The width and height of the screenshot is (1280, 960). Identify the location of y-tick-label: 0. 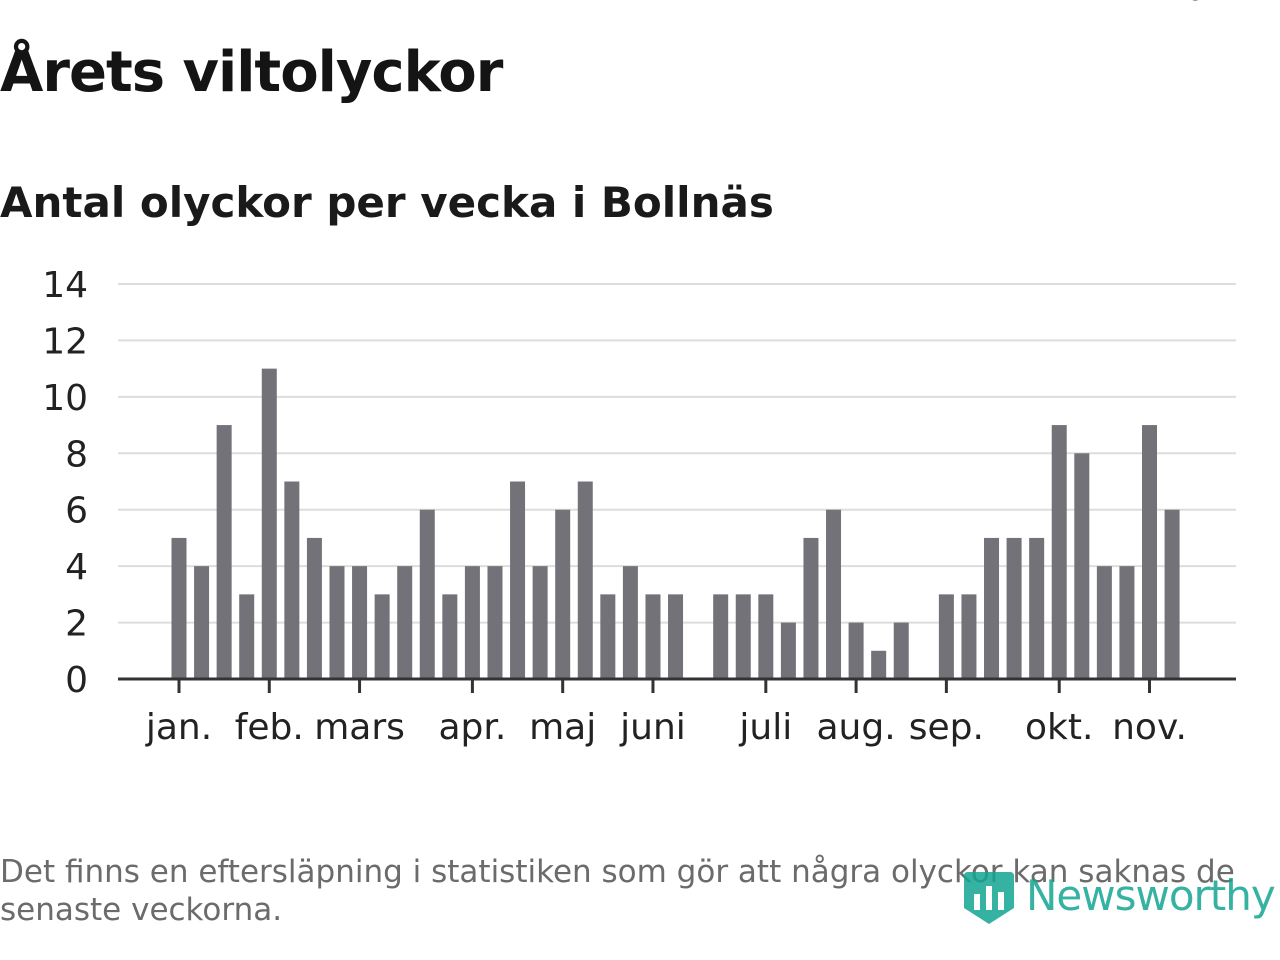
(76, 680).